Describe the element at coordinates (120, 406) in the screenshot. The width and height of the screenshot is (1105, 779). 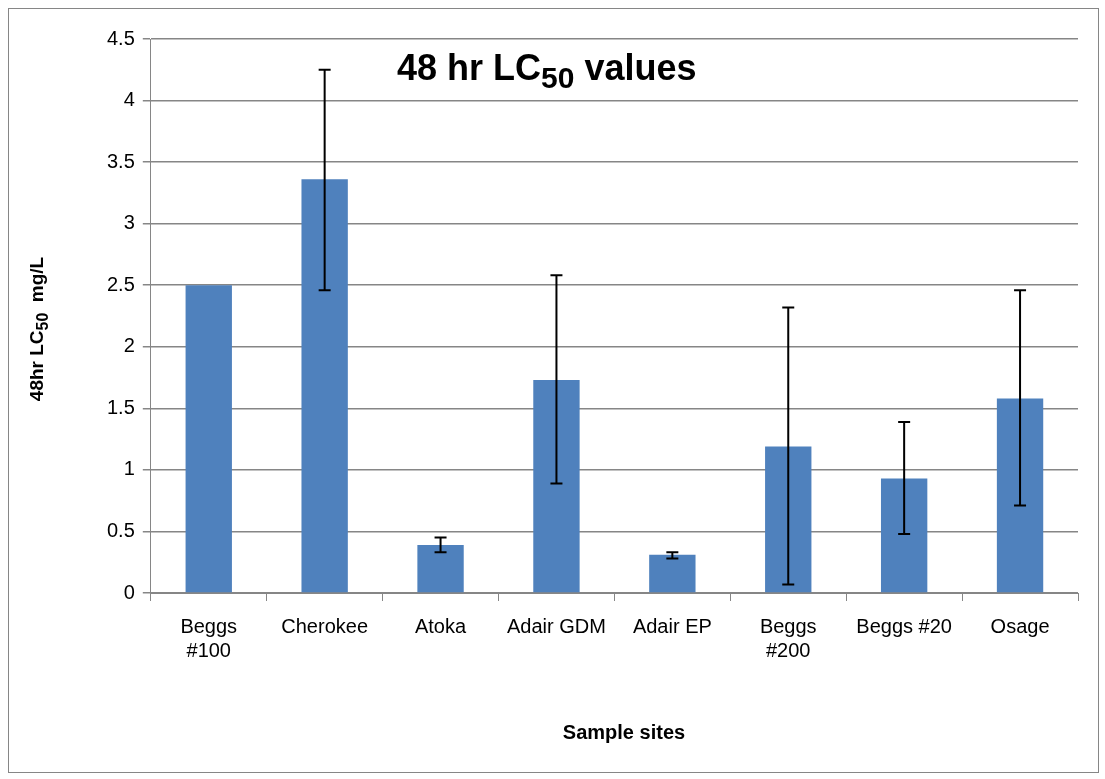
I see `y-tick-label: 1.5` at that location.